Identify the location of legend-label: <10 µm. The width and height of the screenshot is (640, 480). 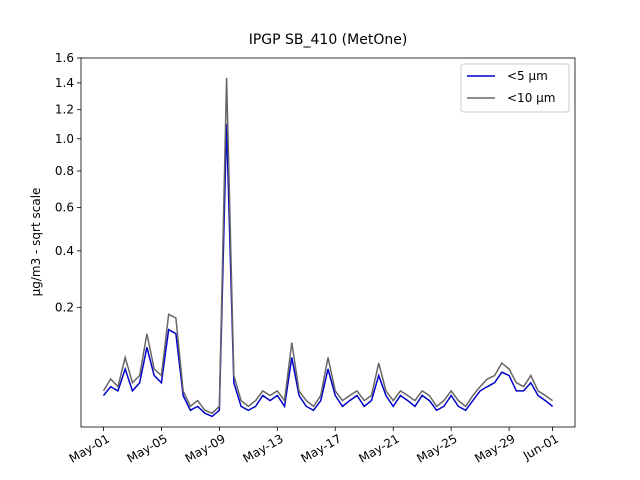
(531, 98).